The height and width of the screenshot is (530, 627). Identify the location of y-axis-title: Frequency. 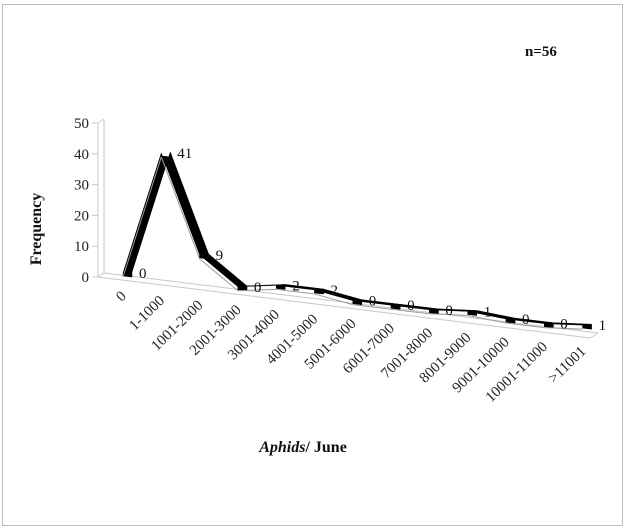
(36, 229).